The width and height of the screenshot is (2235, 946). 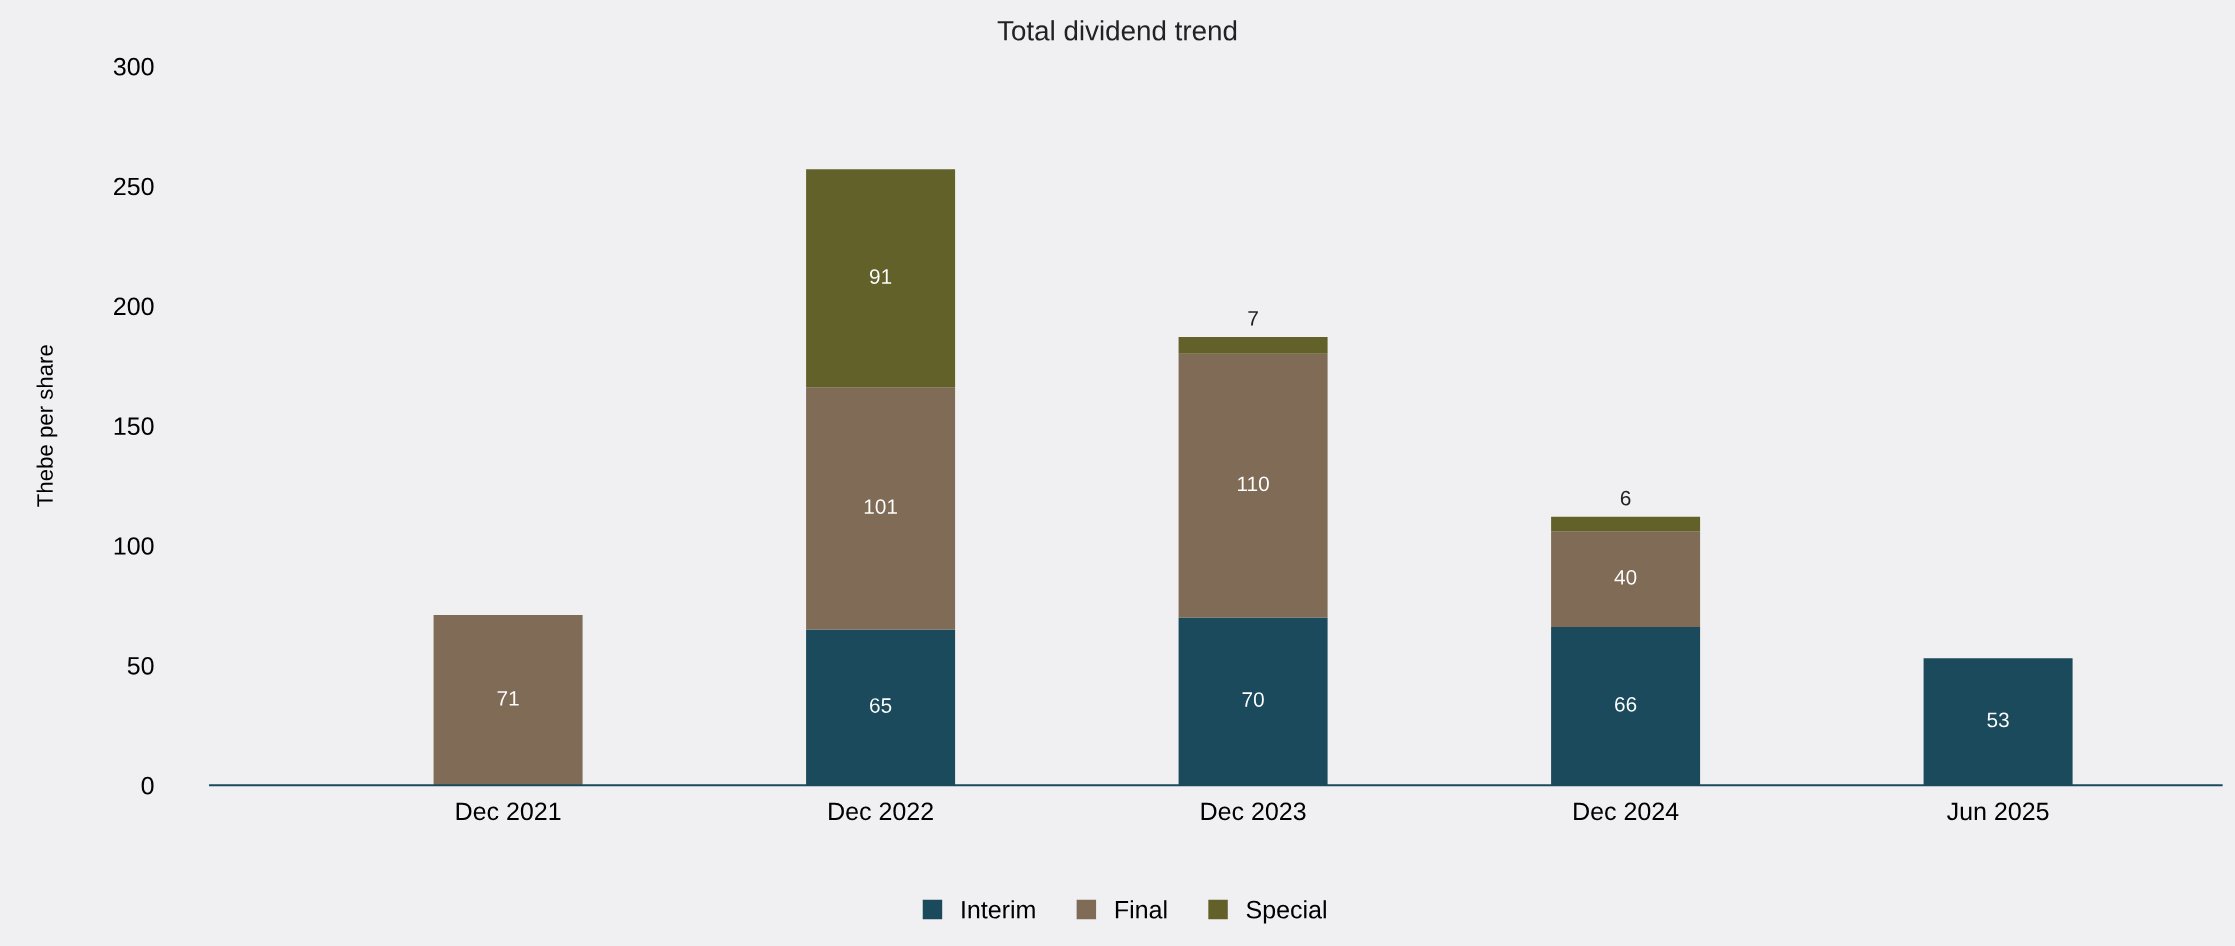 What do you see at coordinates (1626, 811) in the screenshot?
I see `x-tick-label: Dec 2024` at bounding box center [1626, 811].